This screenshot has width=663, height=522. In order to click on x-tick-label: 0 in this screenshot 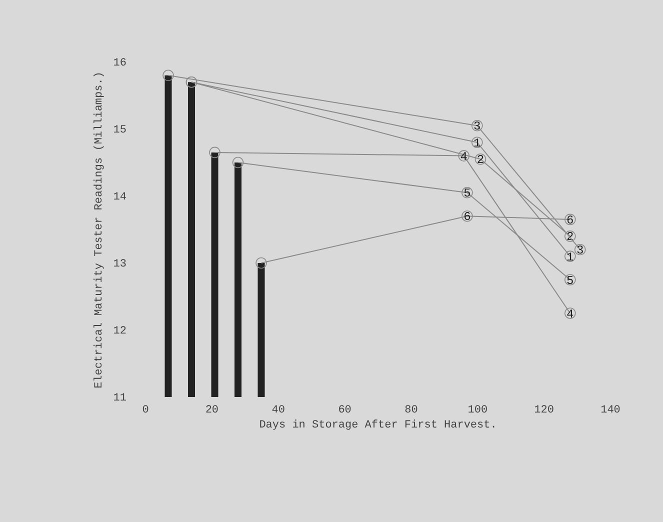, I will do `click(145, 410)`.